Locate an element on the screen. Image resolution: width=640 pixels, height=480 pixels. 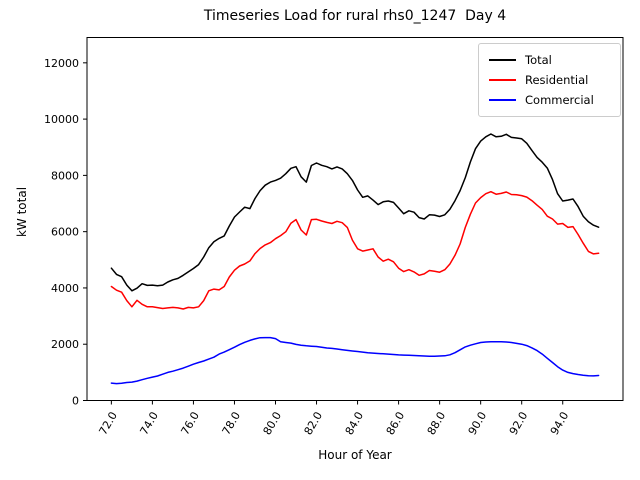
x-axis-label: Hour of Year is located at coordinates (355, 455).